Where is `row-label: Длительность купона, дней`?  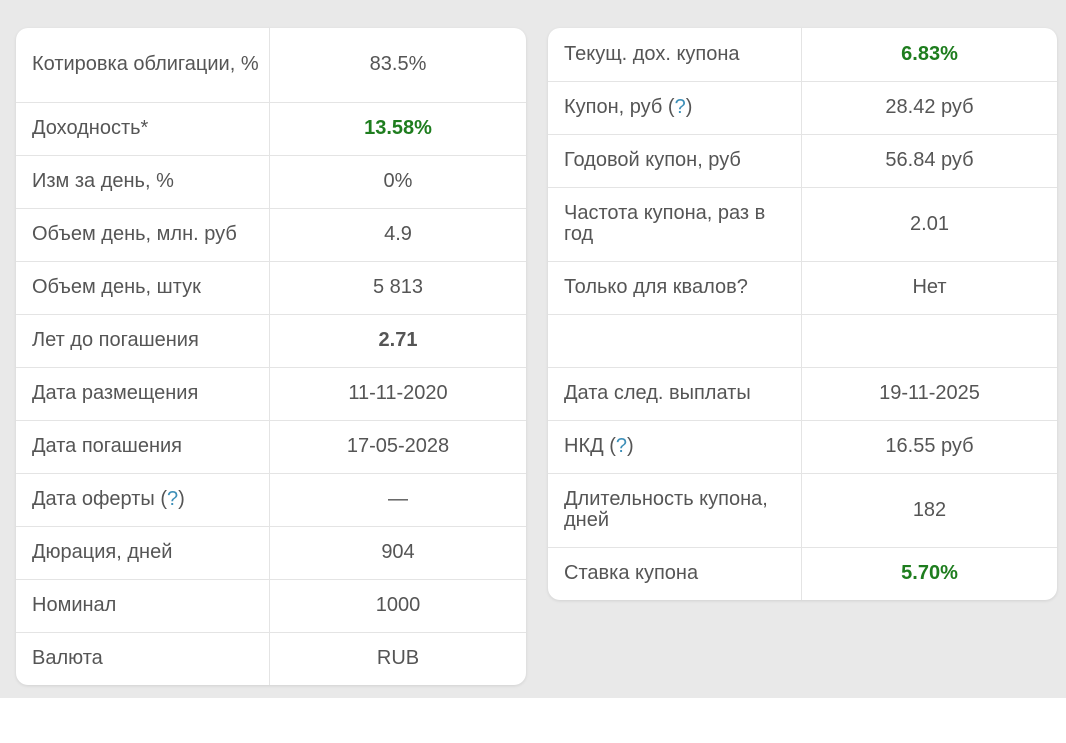
row-label: Длительность купона, дней is located at coordinates (675, 510).